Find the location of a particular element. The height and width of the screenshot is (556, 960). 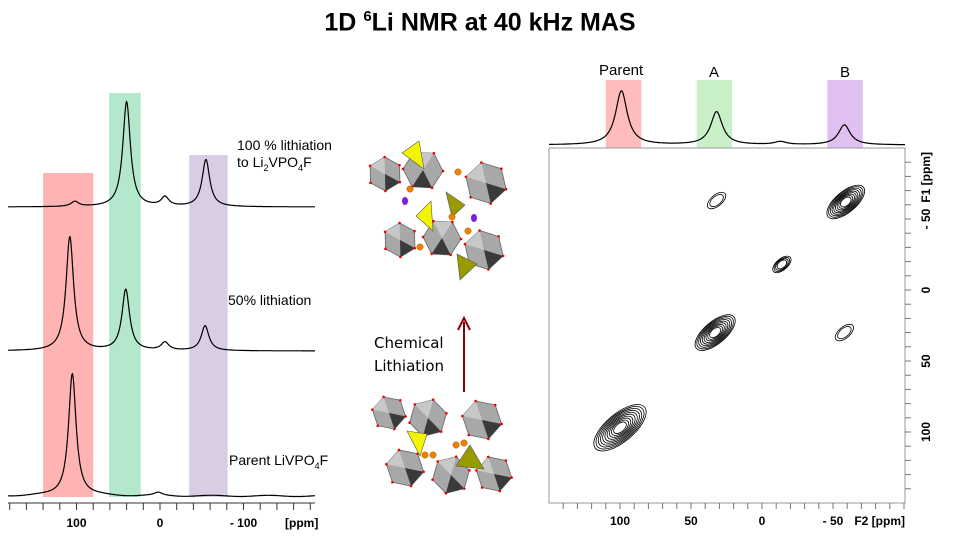

slide-title: 1D 6Li NMR at 40 kHz MAS is located at coordinates (480, 22).